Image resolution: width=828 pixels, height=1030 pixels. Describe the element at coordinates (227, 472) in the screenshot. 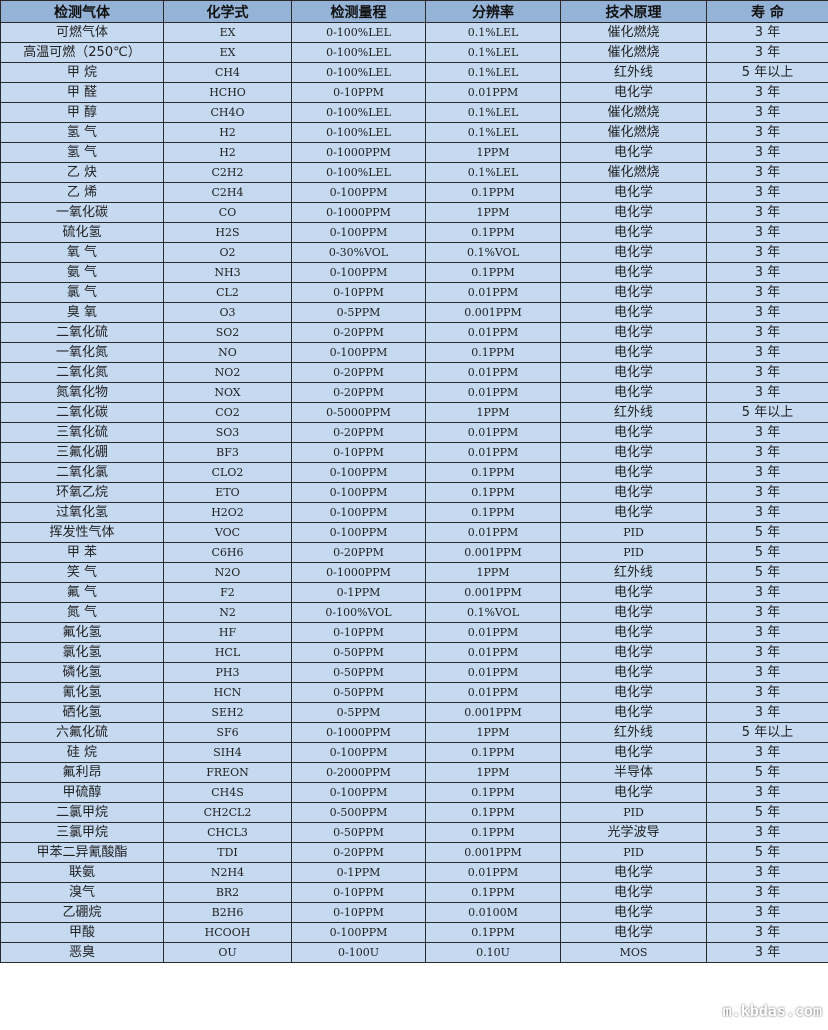

I see `column-formula-cell: CLO2` at that location.